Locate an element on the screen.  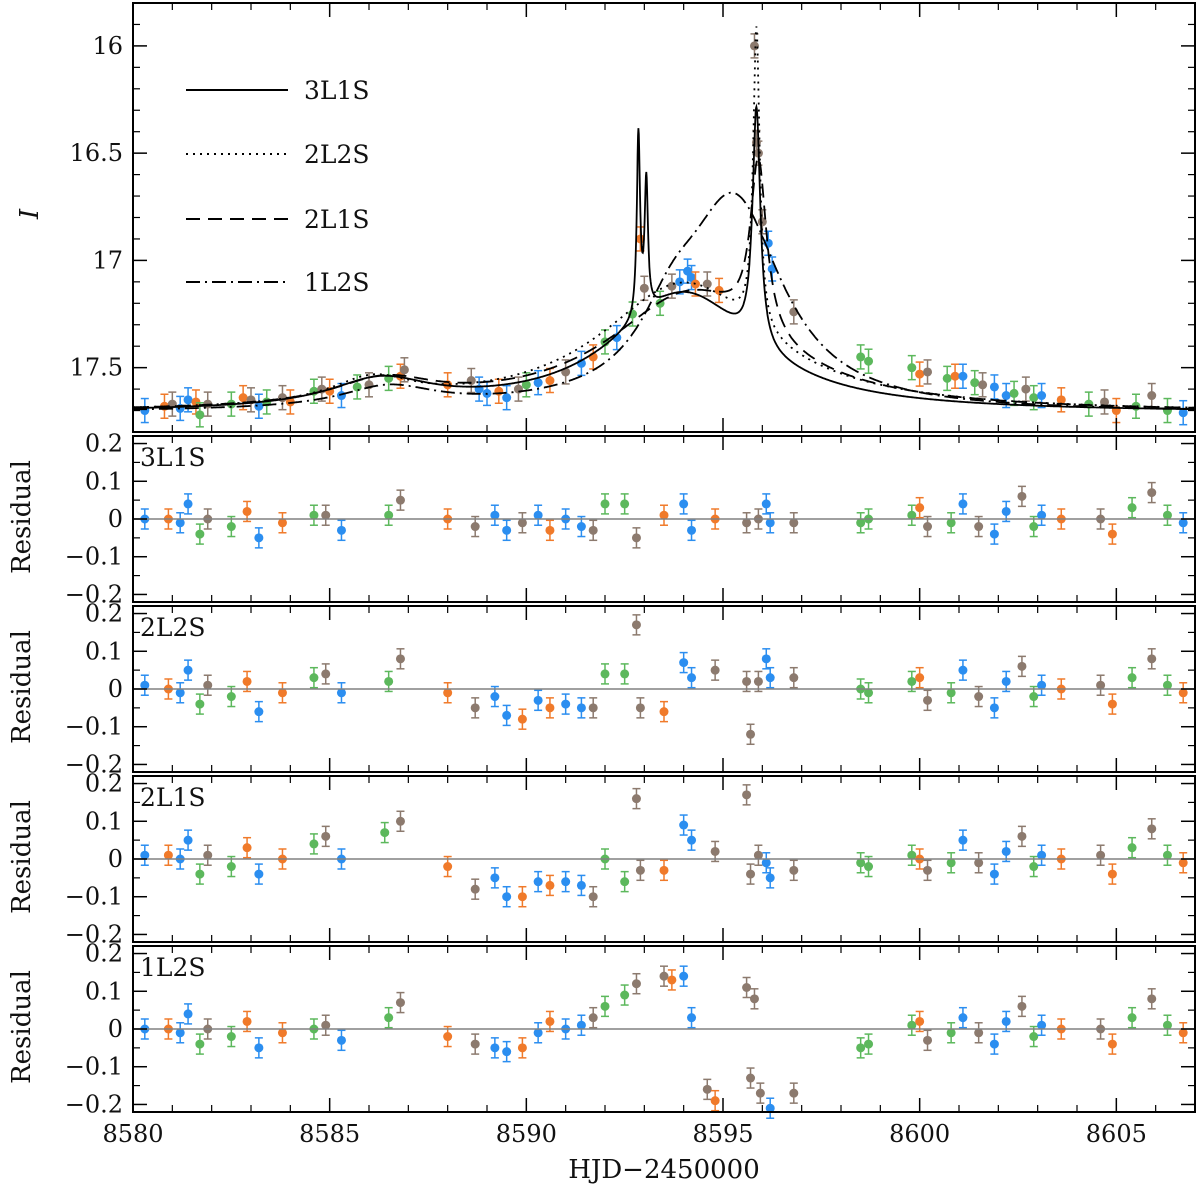
legend-label-3l1s: 3L1S is located at coordinates (337, 90).